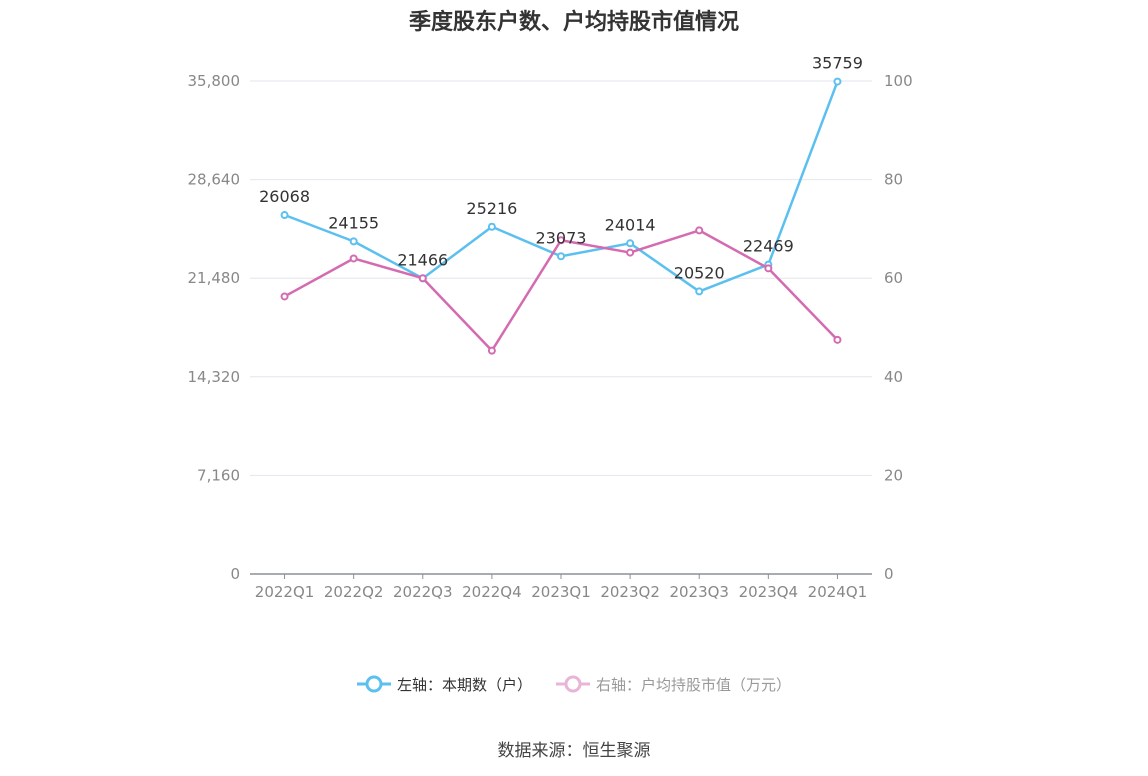 This screenshot has height=776, width=1148. What do you see at coordinates (893, 475) in the screenshot?
I see `right-axis-tick-label: 20` at bounding box center [893, 475].